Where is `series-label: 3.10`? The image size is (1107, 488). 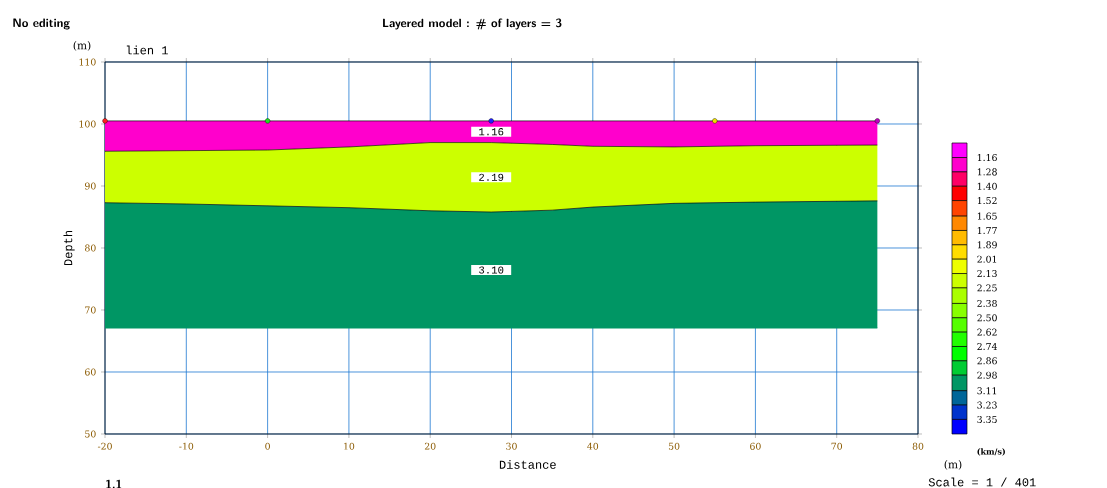
series-label: 3.10 is located at coordinates (491, 270).